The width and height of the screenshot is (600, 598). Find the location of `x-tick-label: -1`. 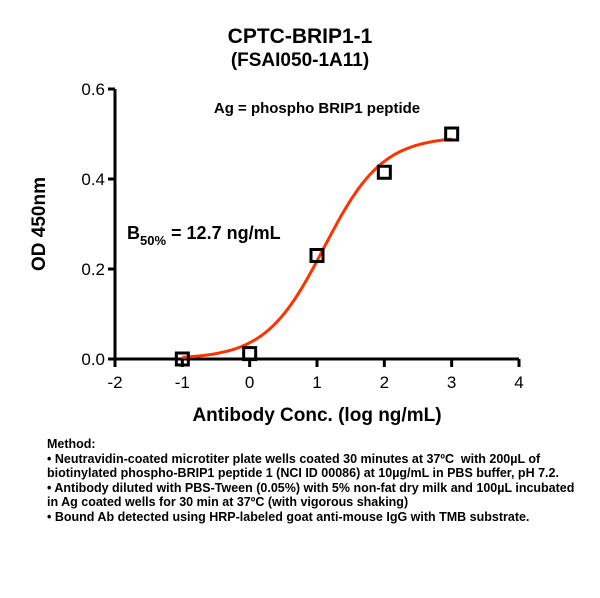

x-tick-label: -1 is located at coordinates (182, 382).